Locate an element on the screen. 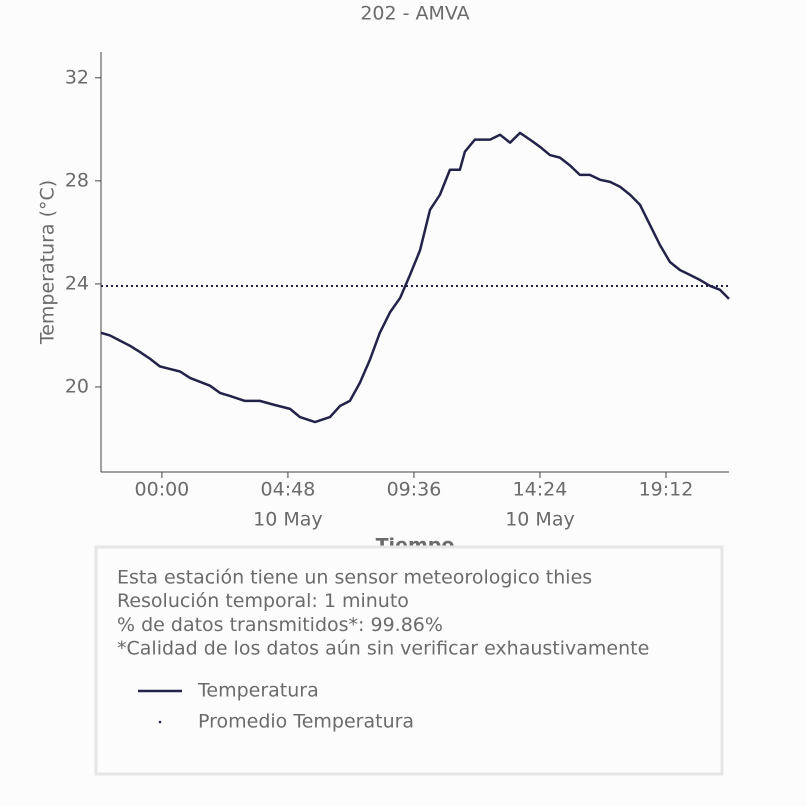 This screenshot has width=806, height=806. y-tick-label: 20 is located at coordinates (77, 386).